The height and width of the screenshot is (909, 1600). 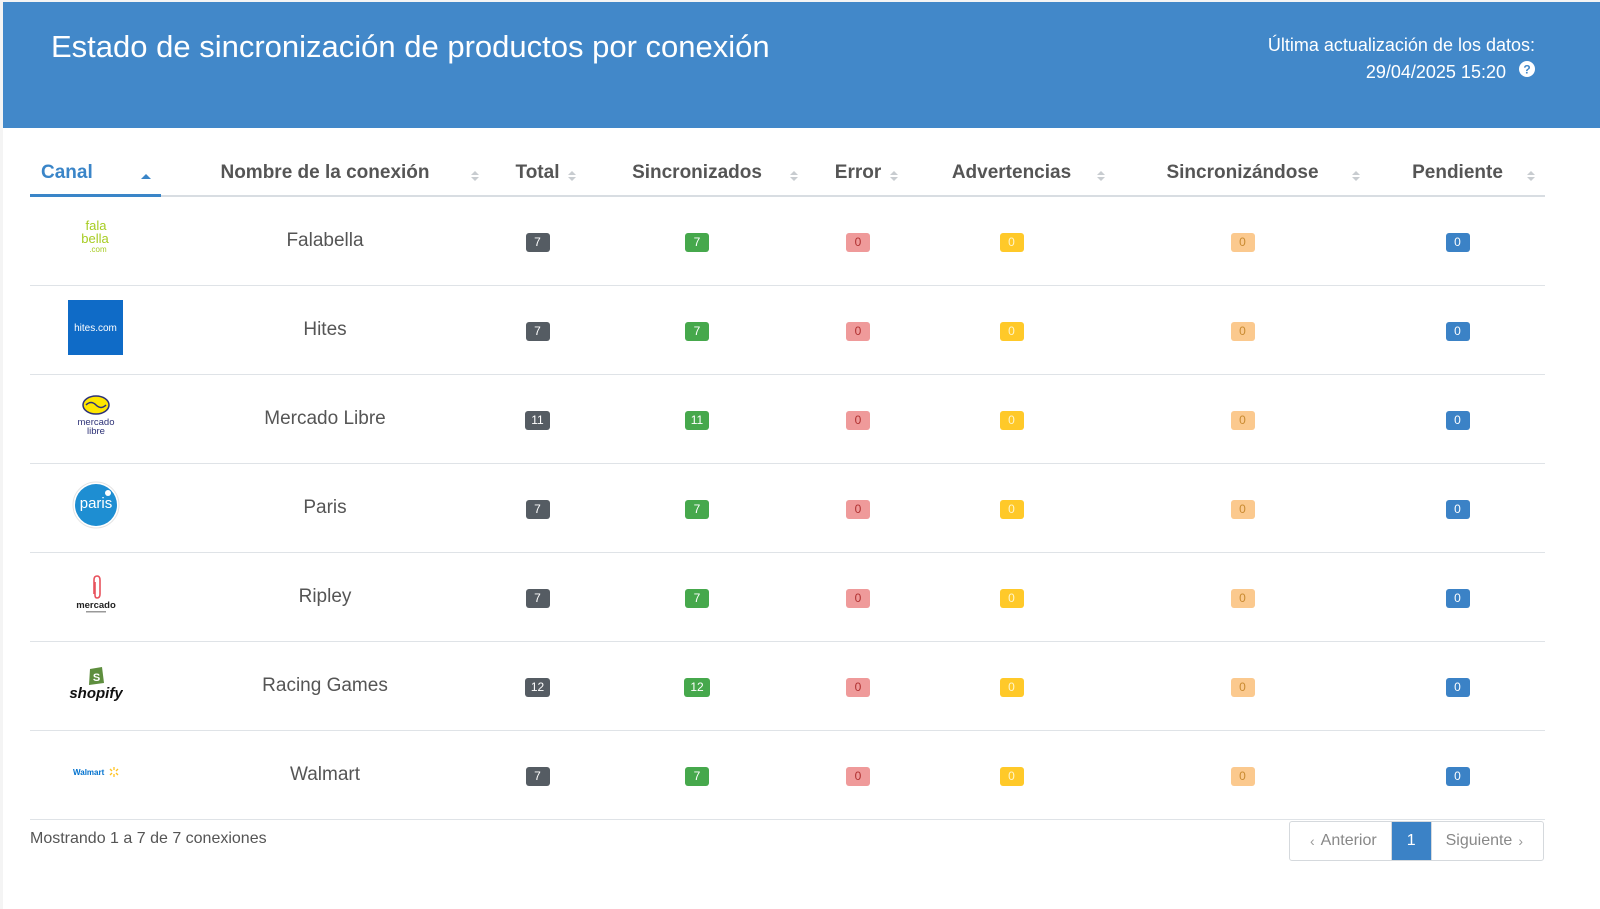 I want to click on falabella-logo: fala bella .com, so click(x=96, y=241).